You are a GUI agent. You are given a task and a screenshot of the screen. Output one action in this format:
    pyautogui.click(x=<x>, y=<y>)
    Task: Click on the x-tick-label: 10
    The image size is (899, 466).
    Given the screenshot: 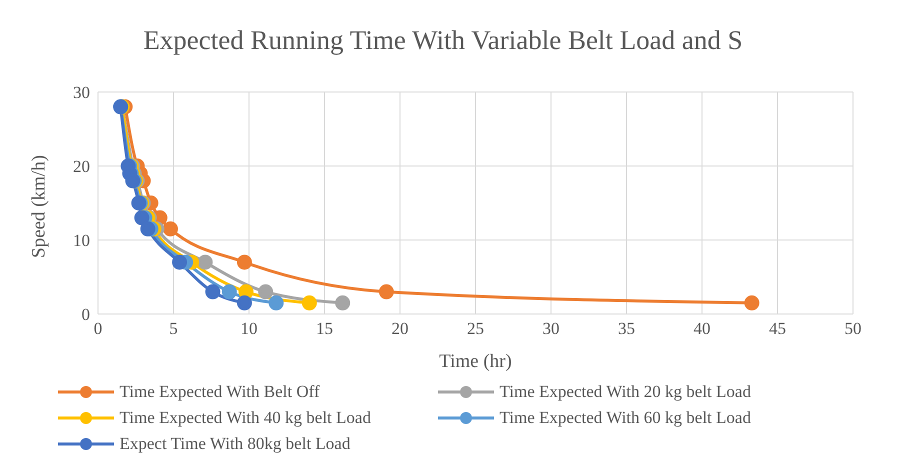 What is the action you would take?
    pyautogui.click(x=249, y=328)
    